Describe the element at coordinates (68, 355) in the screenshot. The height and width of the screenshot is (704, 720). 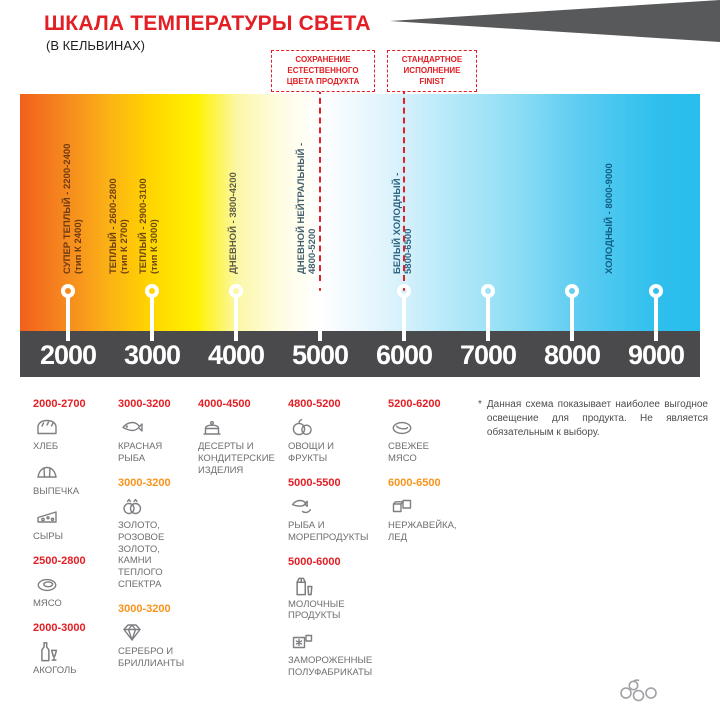
I see `tick-2000: 2000` at that location.